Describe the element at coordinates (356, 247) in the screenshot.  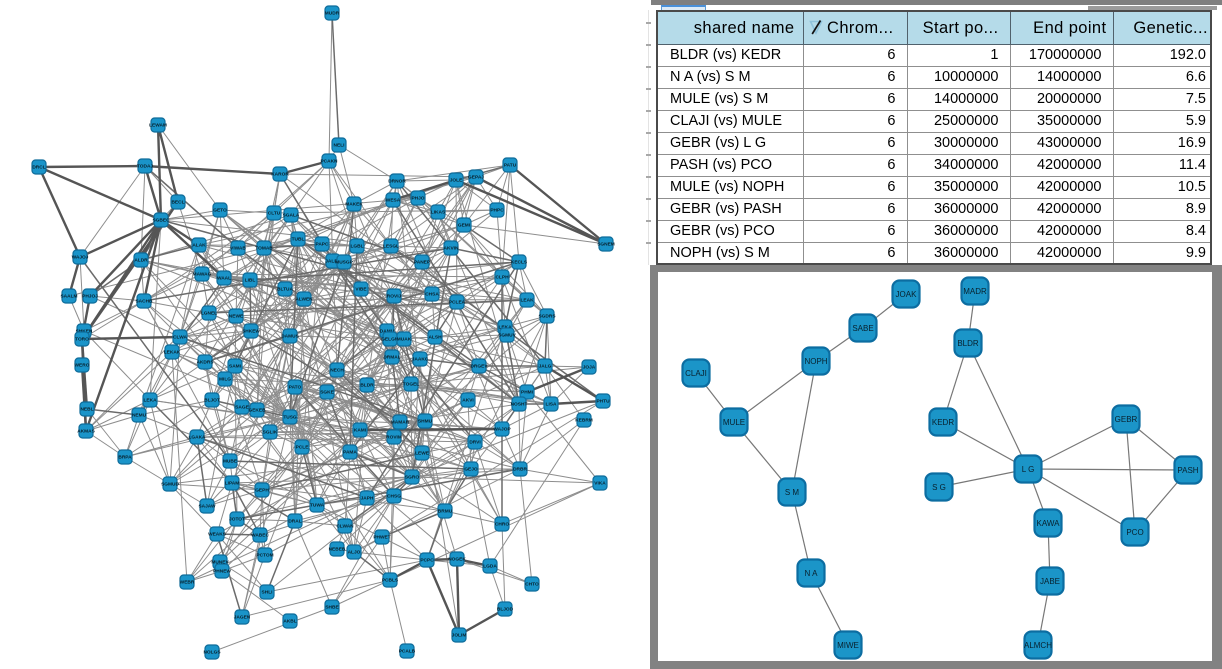
I see `svg-text: LGBL` at that location.